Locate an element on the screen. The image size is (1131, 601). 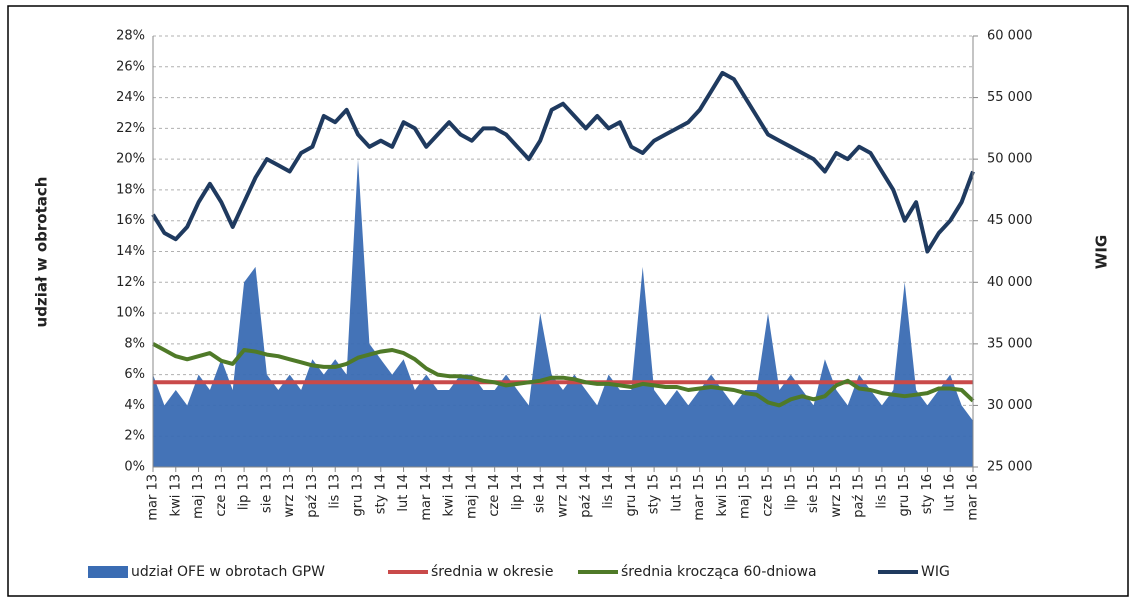
x-tick-label: sie 13 is located at coordinates (266, 493).